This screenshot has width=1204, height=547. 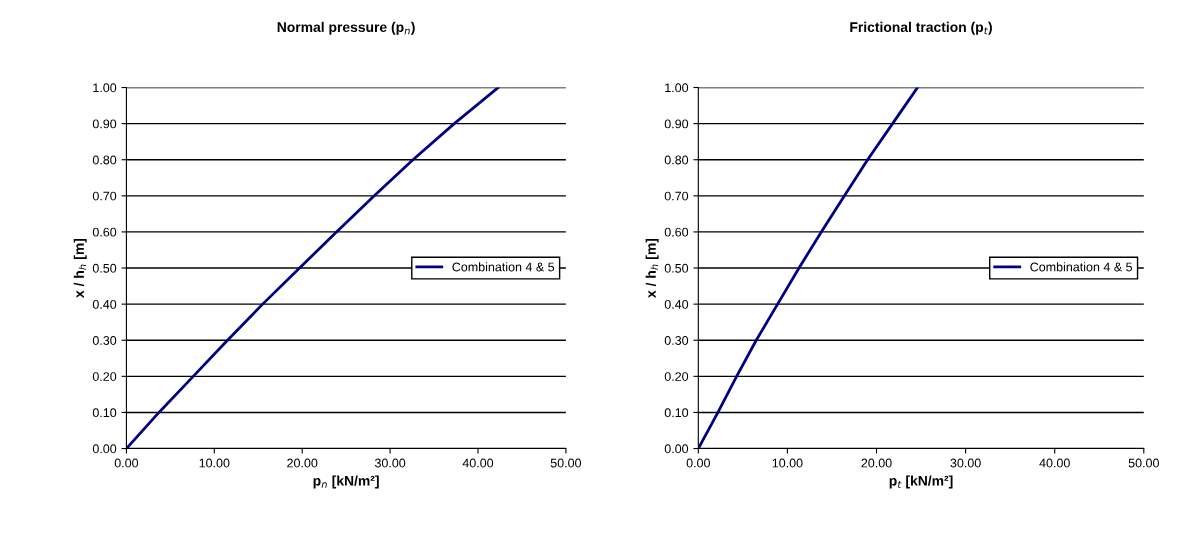 I want to click on x-axis-title: p$_{t}$ [kN/m²], so click(x=921, y=482).